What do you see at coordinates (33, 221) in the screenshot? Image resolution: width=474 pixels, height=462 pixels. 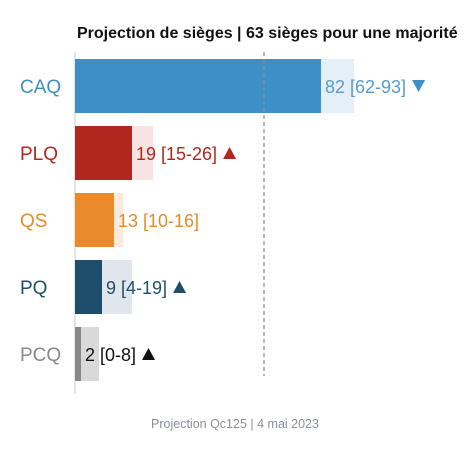 I see `party-label-qs: QS` at bounding box center [33, 221].